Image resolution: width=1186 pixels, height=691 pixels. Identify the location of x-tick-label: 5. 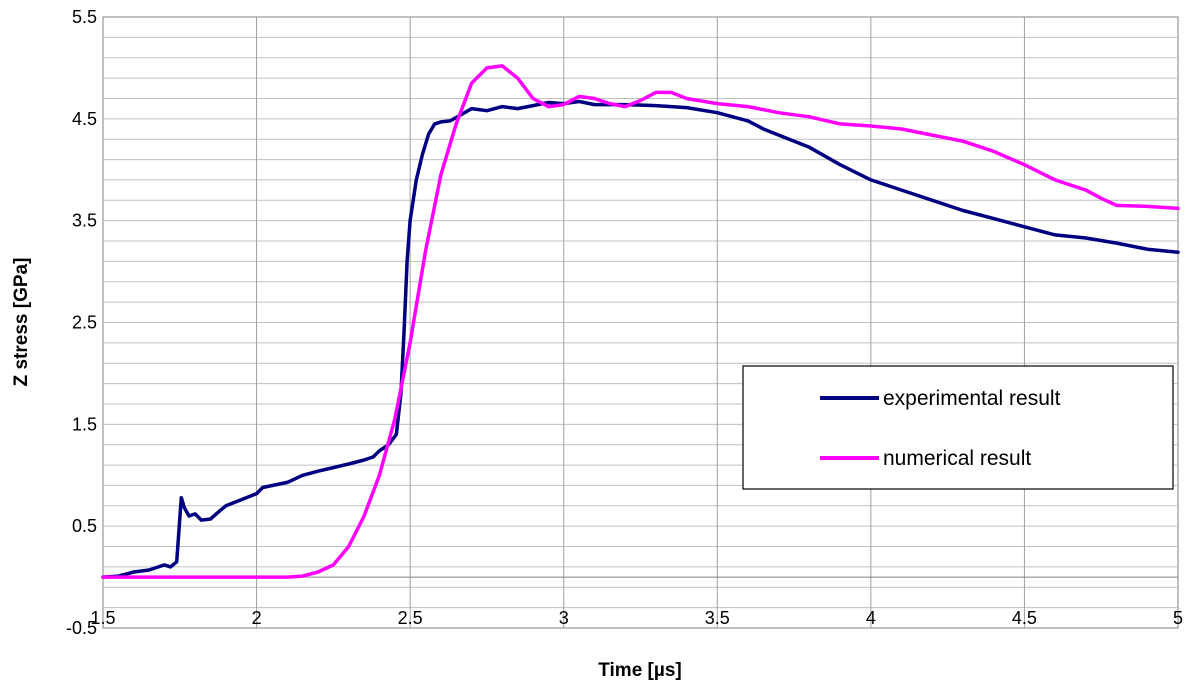
(1178, 618).